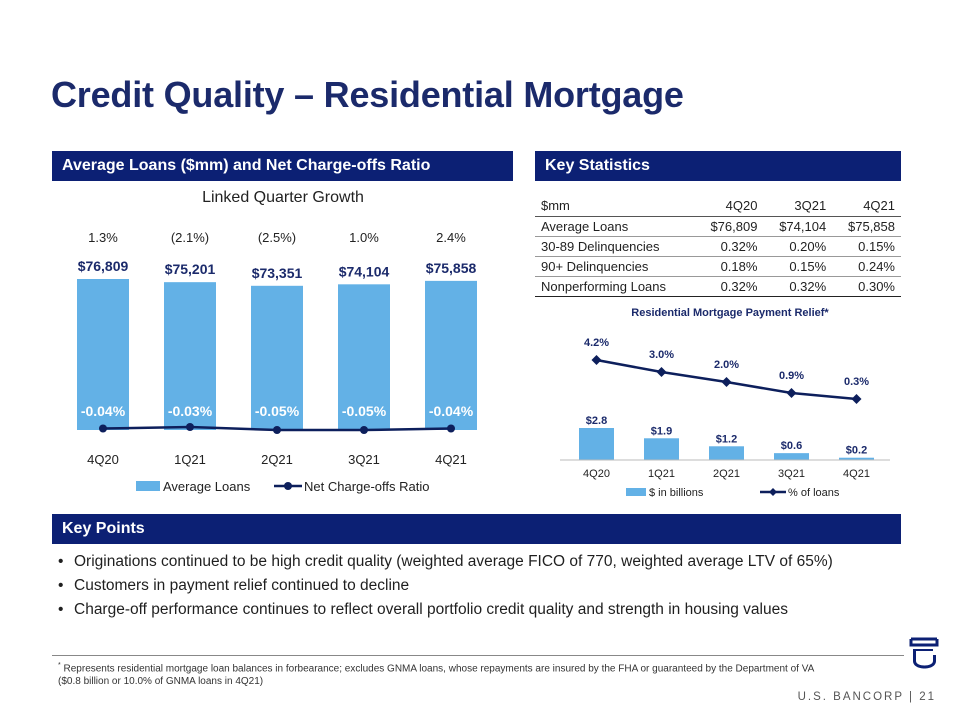  Describe the element at coordinates (856, 451) in the screenshot. I see `relief-bar-label: $0.2` at that location.